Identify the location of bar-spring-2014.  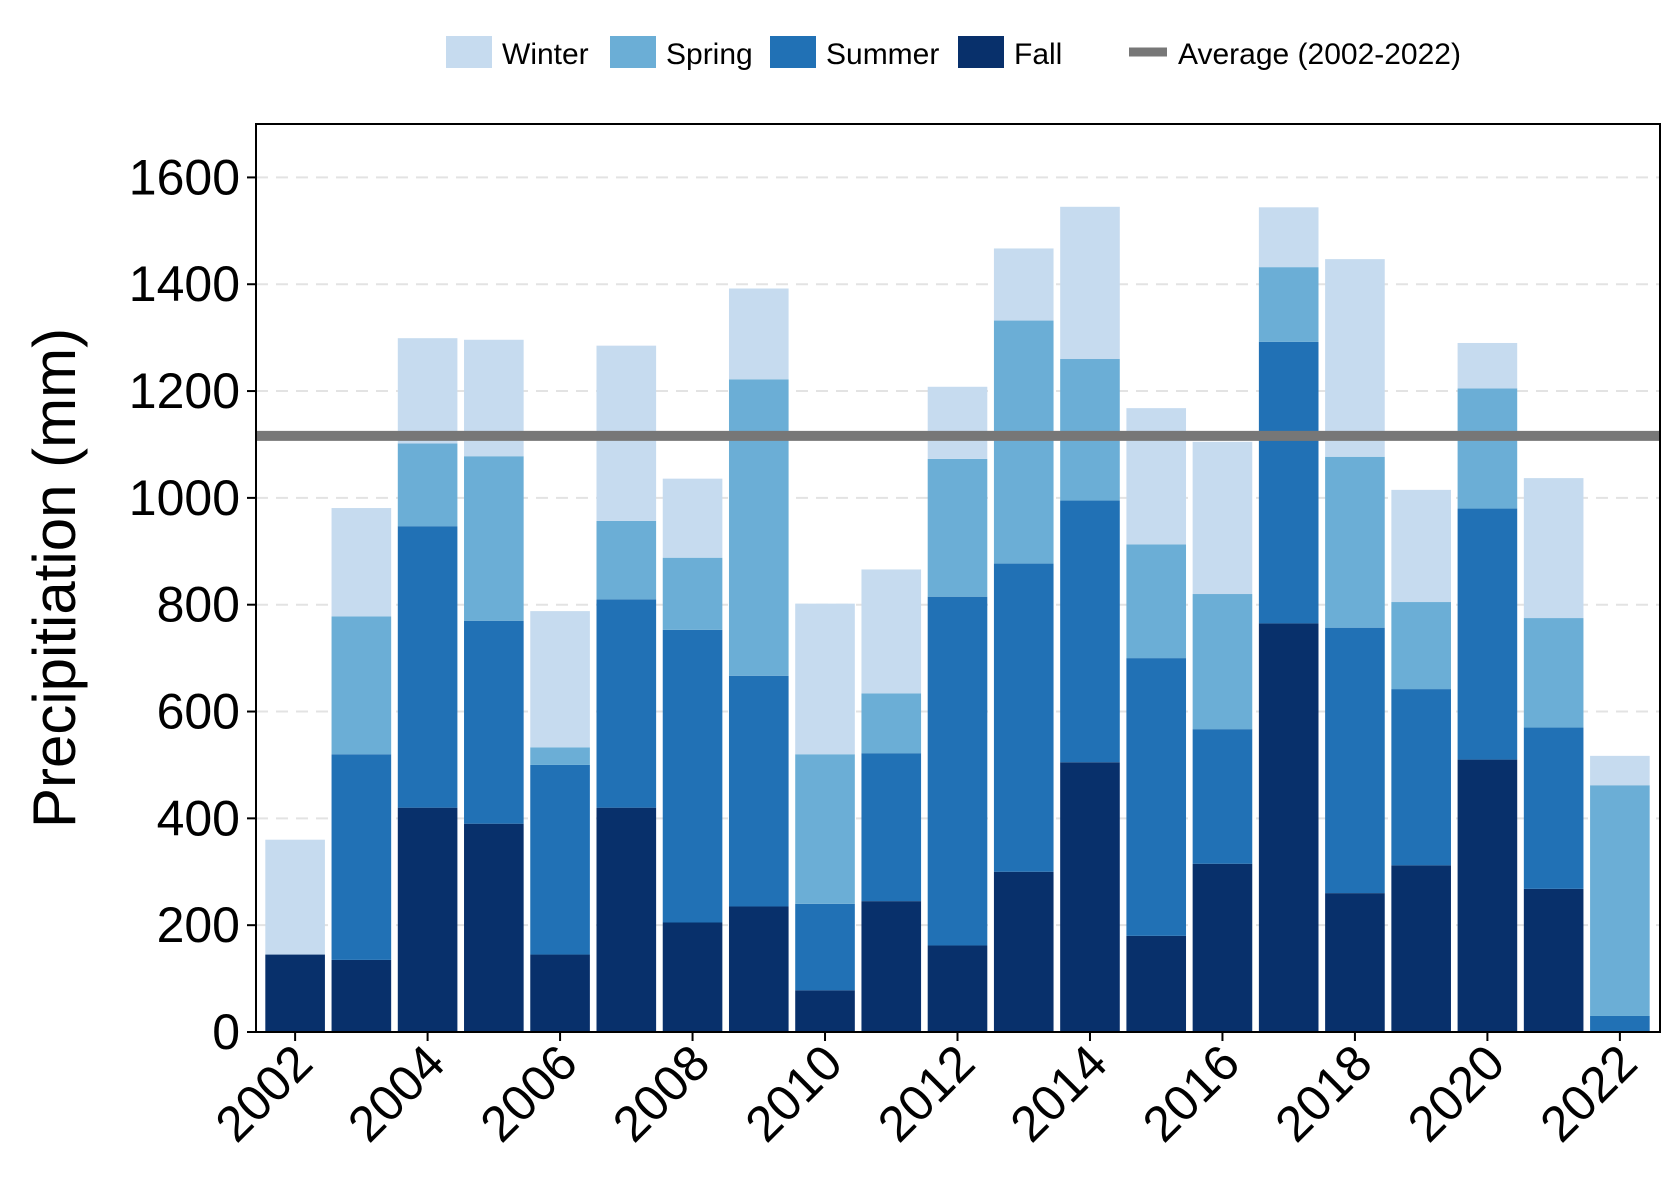
(1090, 430).